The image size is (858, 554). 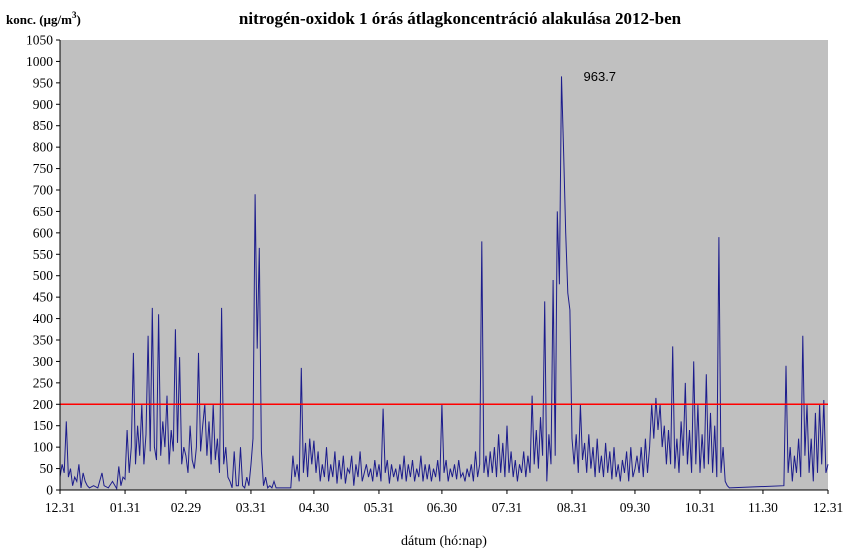 What do you see at coordinates (43, 232) in the screenshot?
I see `y-tick-label: 600` at bounding box center [43, 232].